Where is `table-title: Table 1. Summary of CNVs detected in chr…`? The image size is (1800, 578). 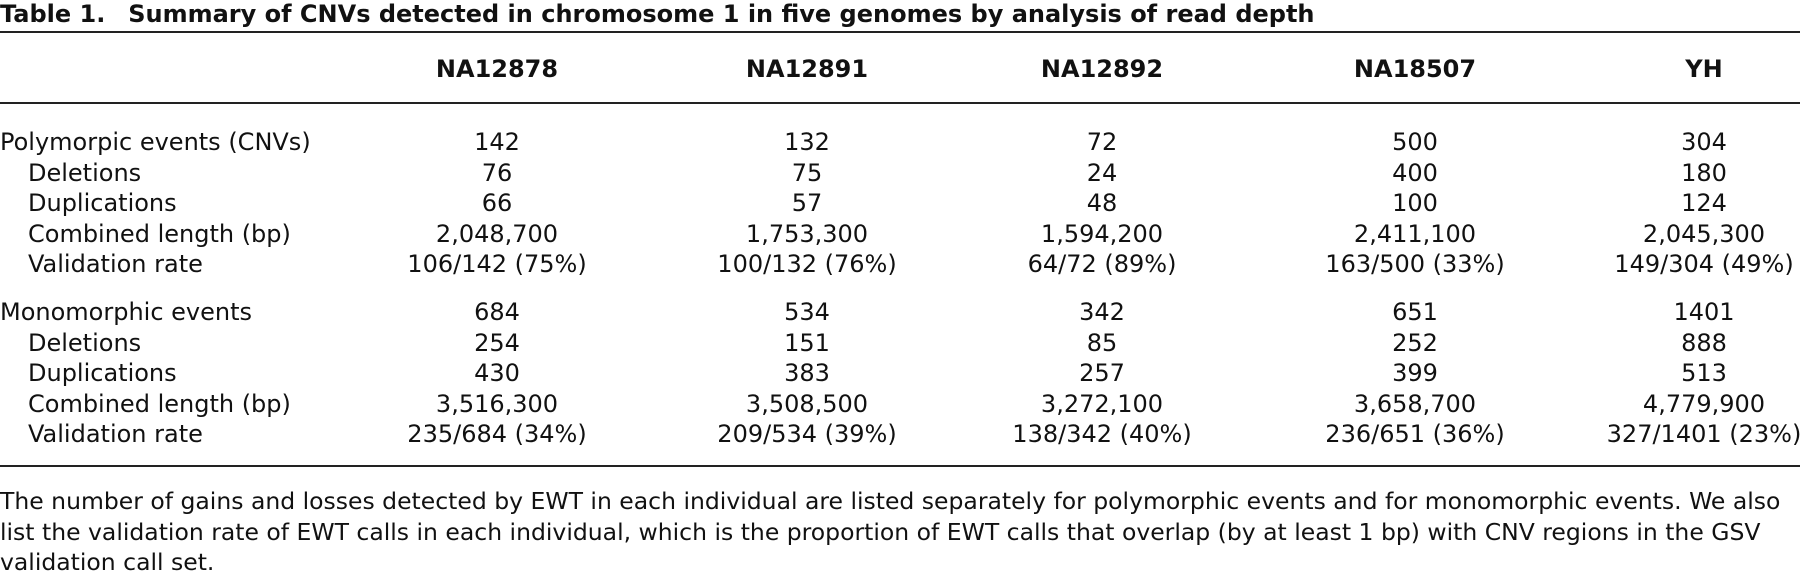 table-title: Table 1. Summary of CNVs detected in chr… is located at coordinates (657, 14).